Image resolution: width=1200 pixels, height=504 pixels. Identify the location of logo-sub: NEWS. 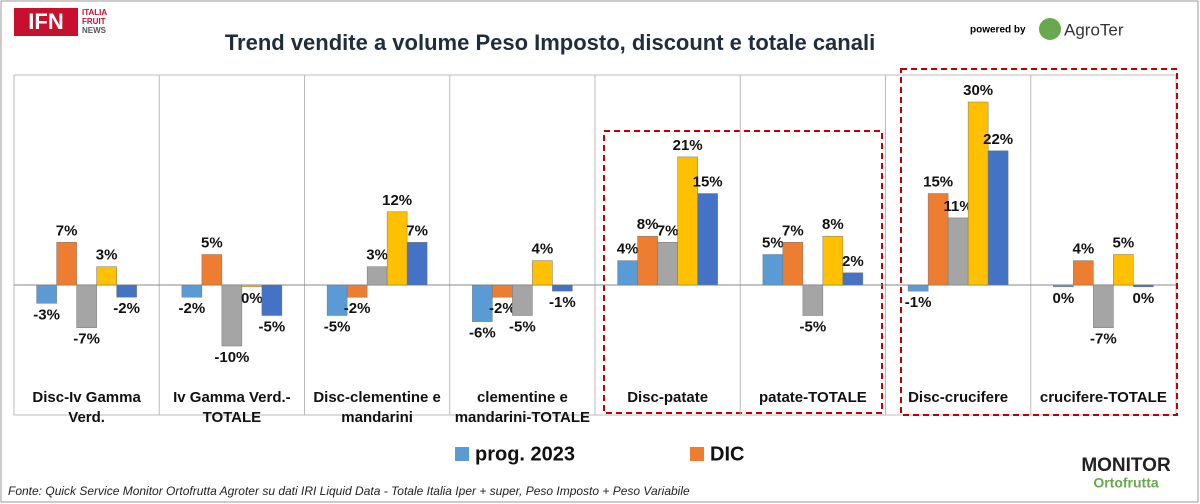
(94, 30).